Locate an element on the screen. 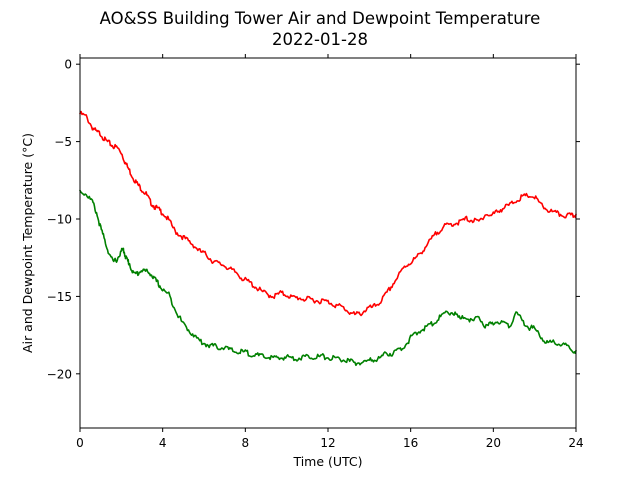 Image resolution: width=640 pixels, height=480 pixels. y-axis-label: Air and Dewpoint Temperature (°C) is located at coordinates (27, 243).